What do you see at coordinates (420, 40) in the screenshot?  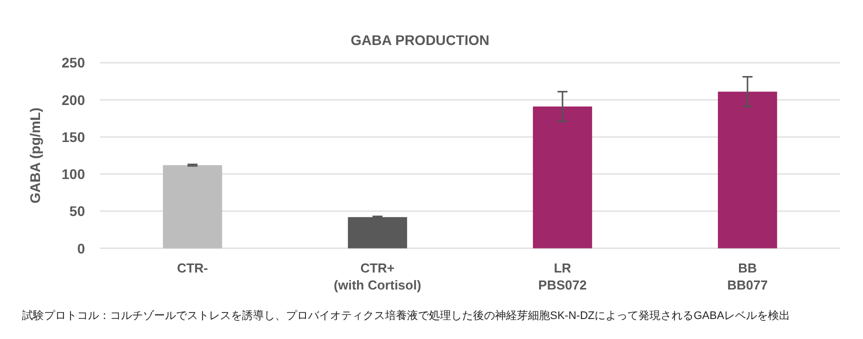 I see `chart-title: GABA PRODUCTION` at bounding box center [420, 40].